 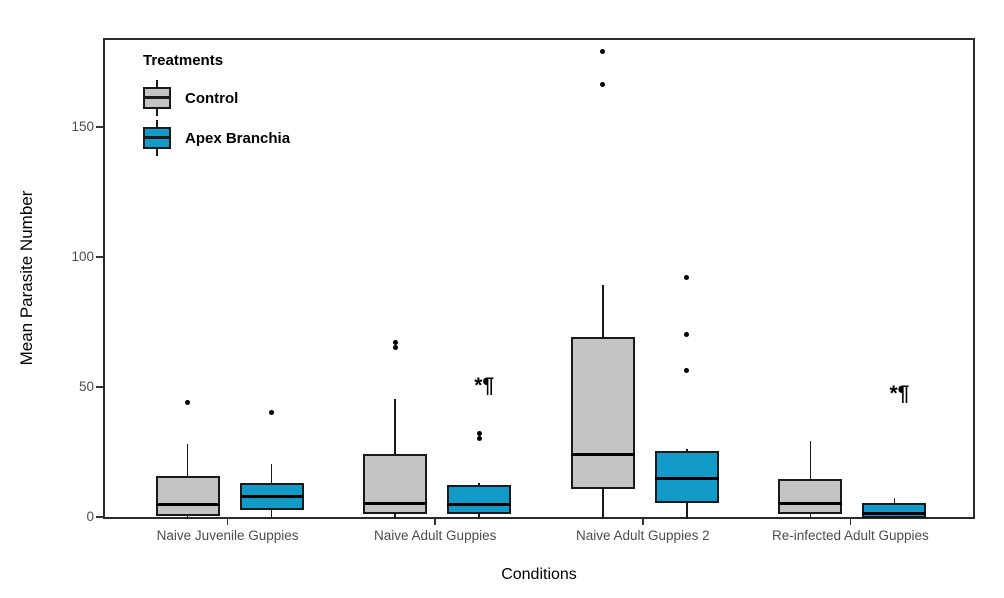 I want to click on boxplot-key-glyph-apex, so click(x=157, y=138).